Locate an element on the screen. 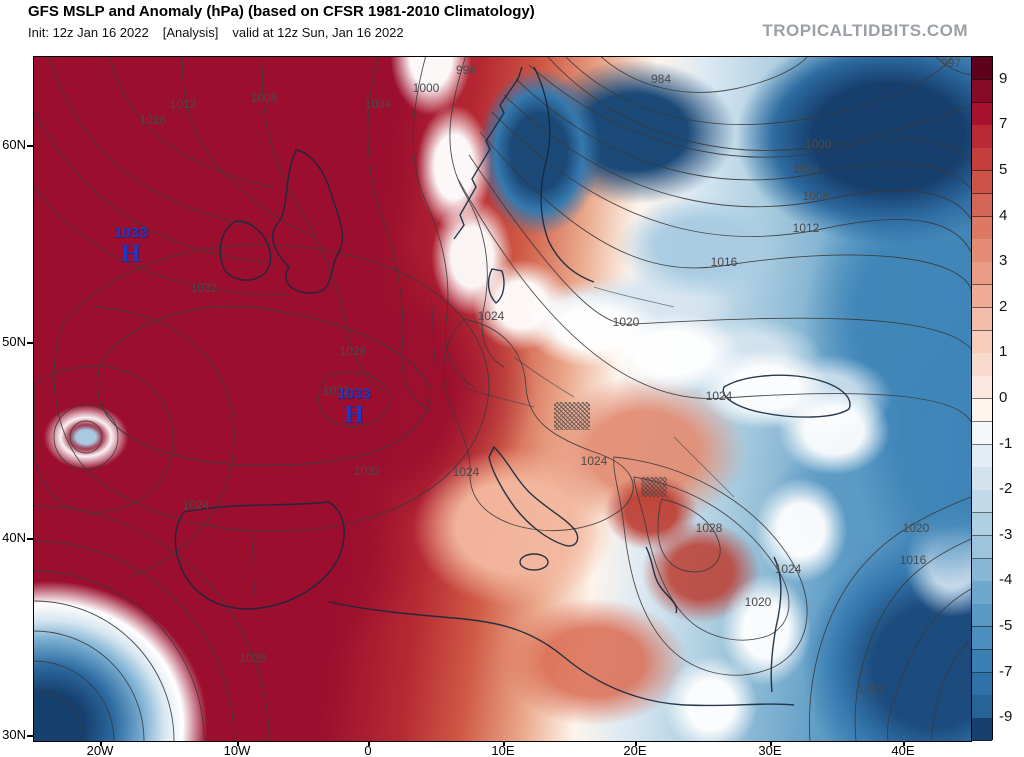 The image size is (1024, 757). colorbar-tick-label: 1 is located at coordinates (1003, 352).